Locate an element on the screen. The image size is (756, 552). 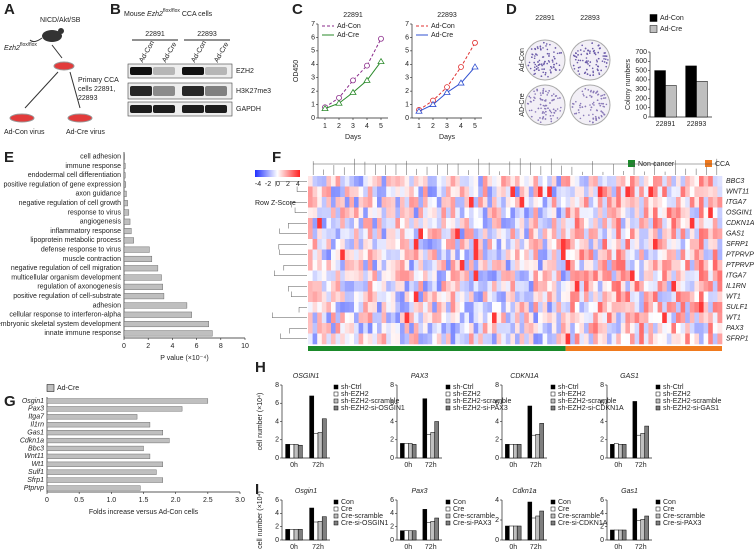
y-tick-label: 200 is located at coordinates (641, 98).